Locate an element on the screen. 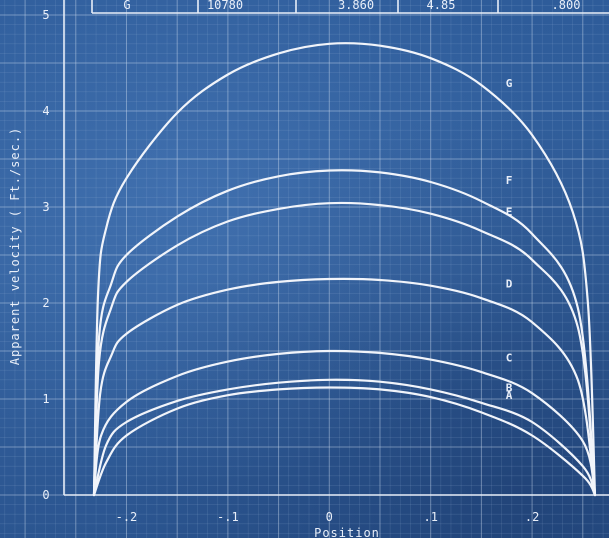 This screenshot has width=609, height=538. series-label-b: B is located at coordinates (509, 387).